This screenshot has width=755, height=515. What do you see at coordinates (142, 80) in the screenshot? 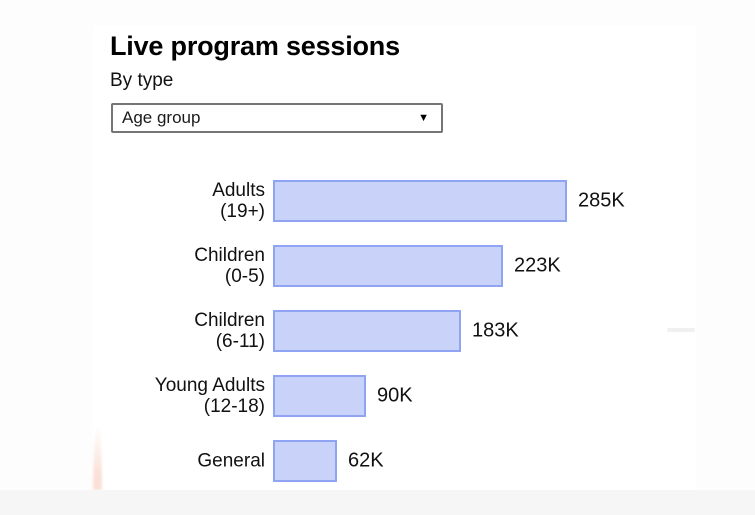
I see `chart-subtitle: By type` at bounding box center [142, 80].